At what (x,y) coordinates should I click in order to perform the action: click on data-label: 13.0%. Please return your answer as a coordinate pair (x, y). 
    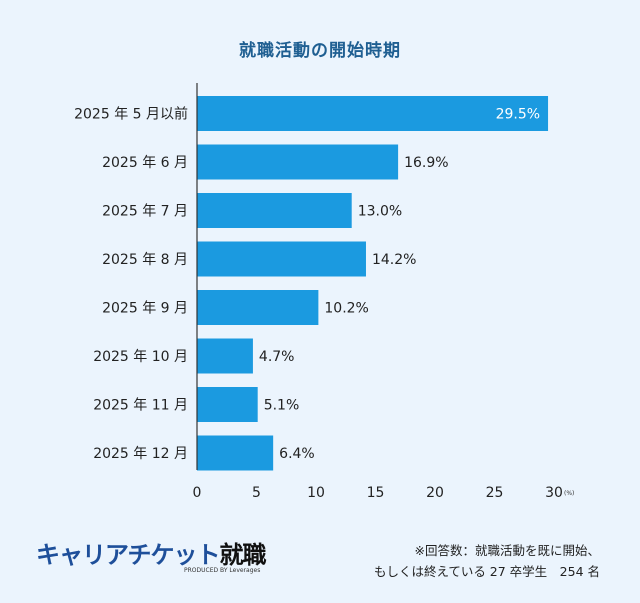
    Looking at the image, I should click on (380, 212).